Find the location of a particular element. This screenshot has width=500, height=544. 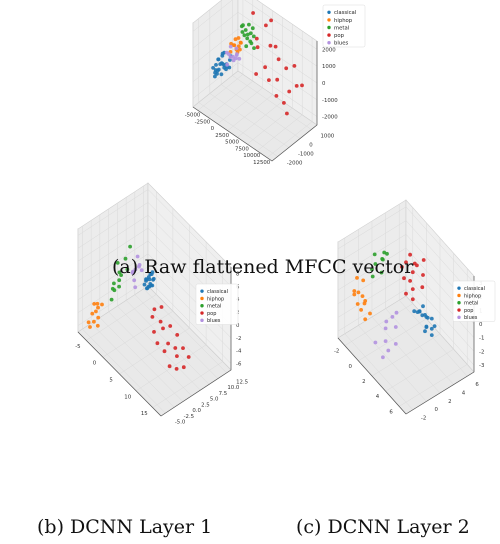

legend-label-hiphop: hiphop is located at coordinates (343, 21).